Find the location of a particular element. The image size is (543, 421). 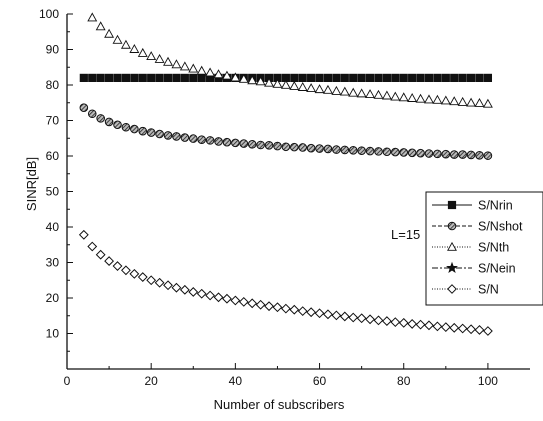

y-tick-label: 20 is located at coordinates (53, 298).